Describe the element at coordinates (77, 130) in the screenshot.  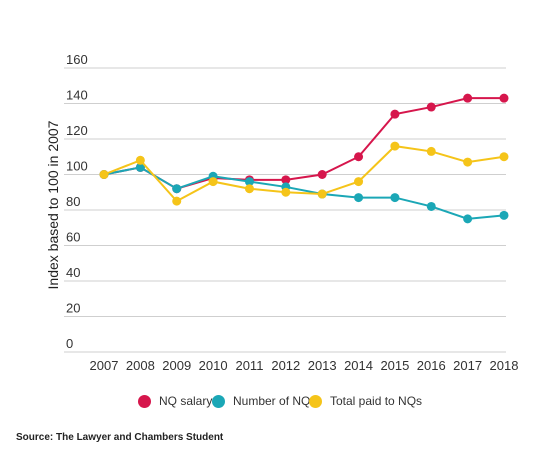
I see `y-tick-label: 120` at that location.